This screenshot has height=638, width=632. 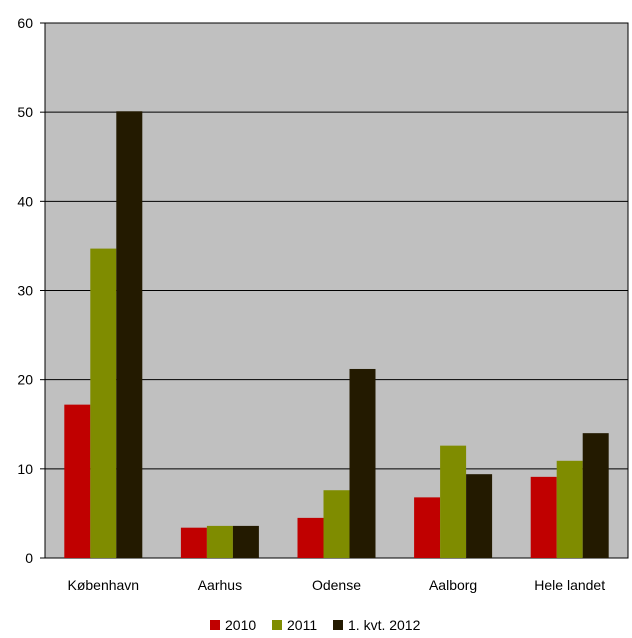 I want to click on x-tick-label: Aalborg, so click(x=453, y=585).